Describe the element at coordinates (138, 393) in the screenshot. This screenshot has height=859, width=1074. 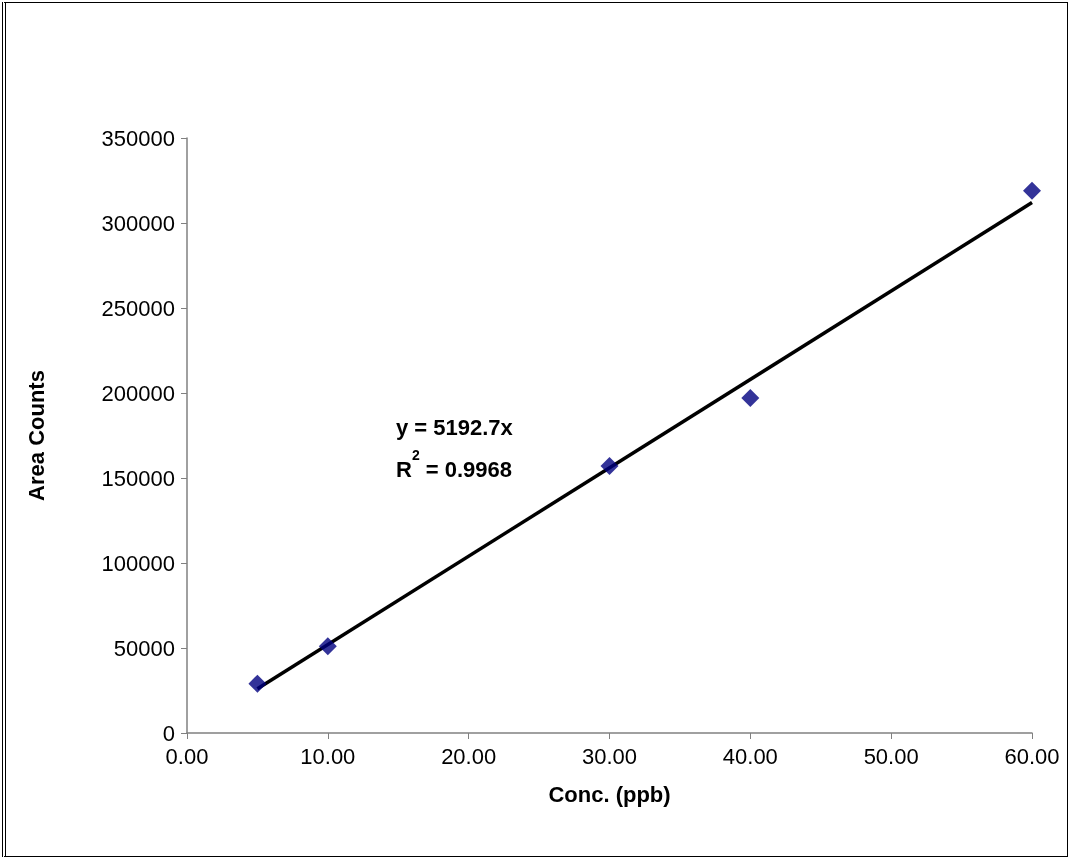
I see `y-tick-label: 200000` at that location.